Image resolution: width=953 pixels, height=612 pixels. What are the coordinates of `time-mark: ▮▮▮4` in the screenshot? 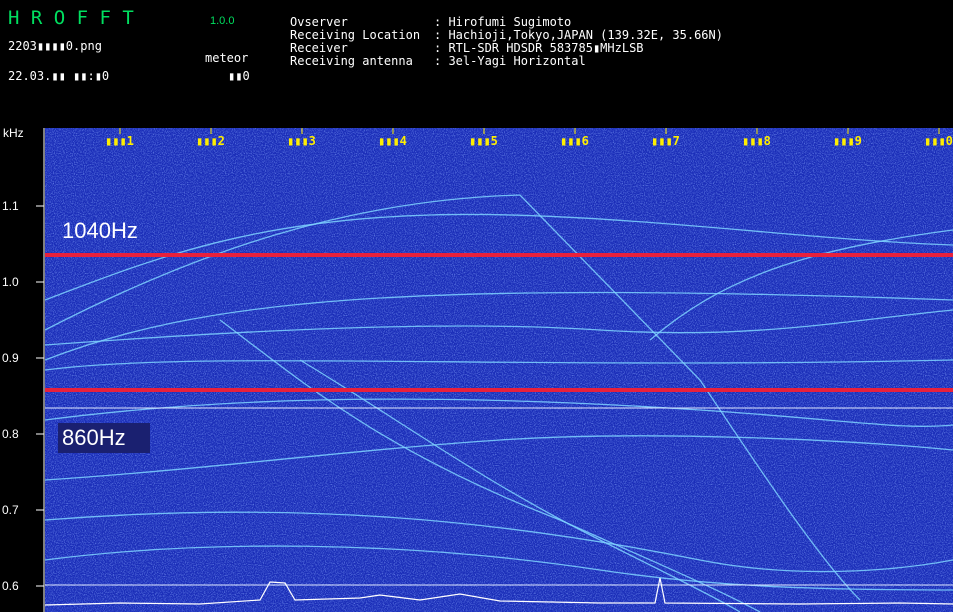 It's located at (392, 141).